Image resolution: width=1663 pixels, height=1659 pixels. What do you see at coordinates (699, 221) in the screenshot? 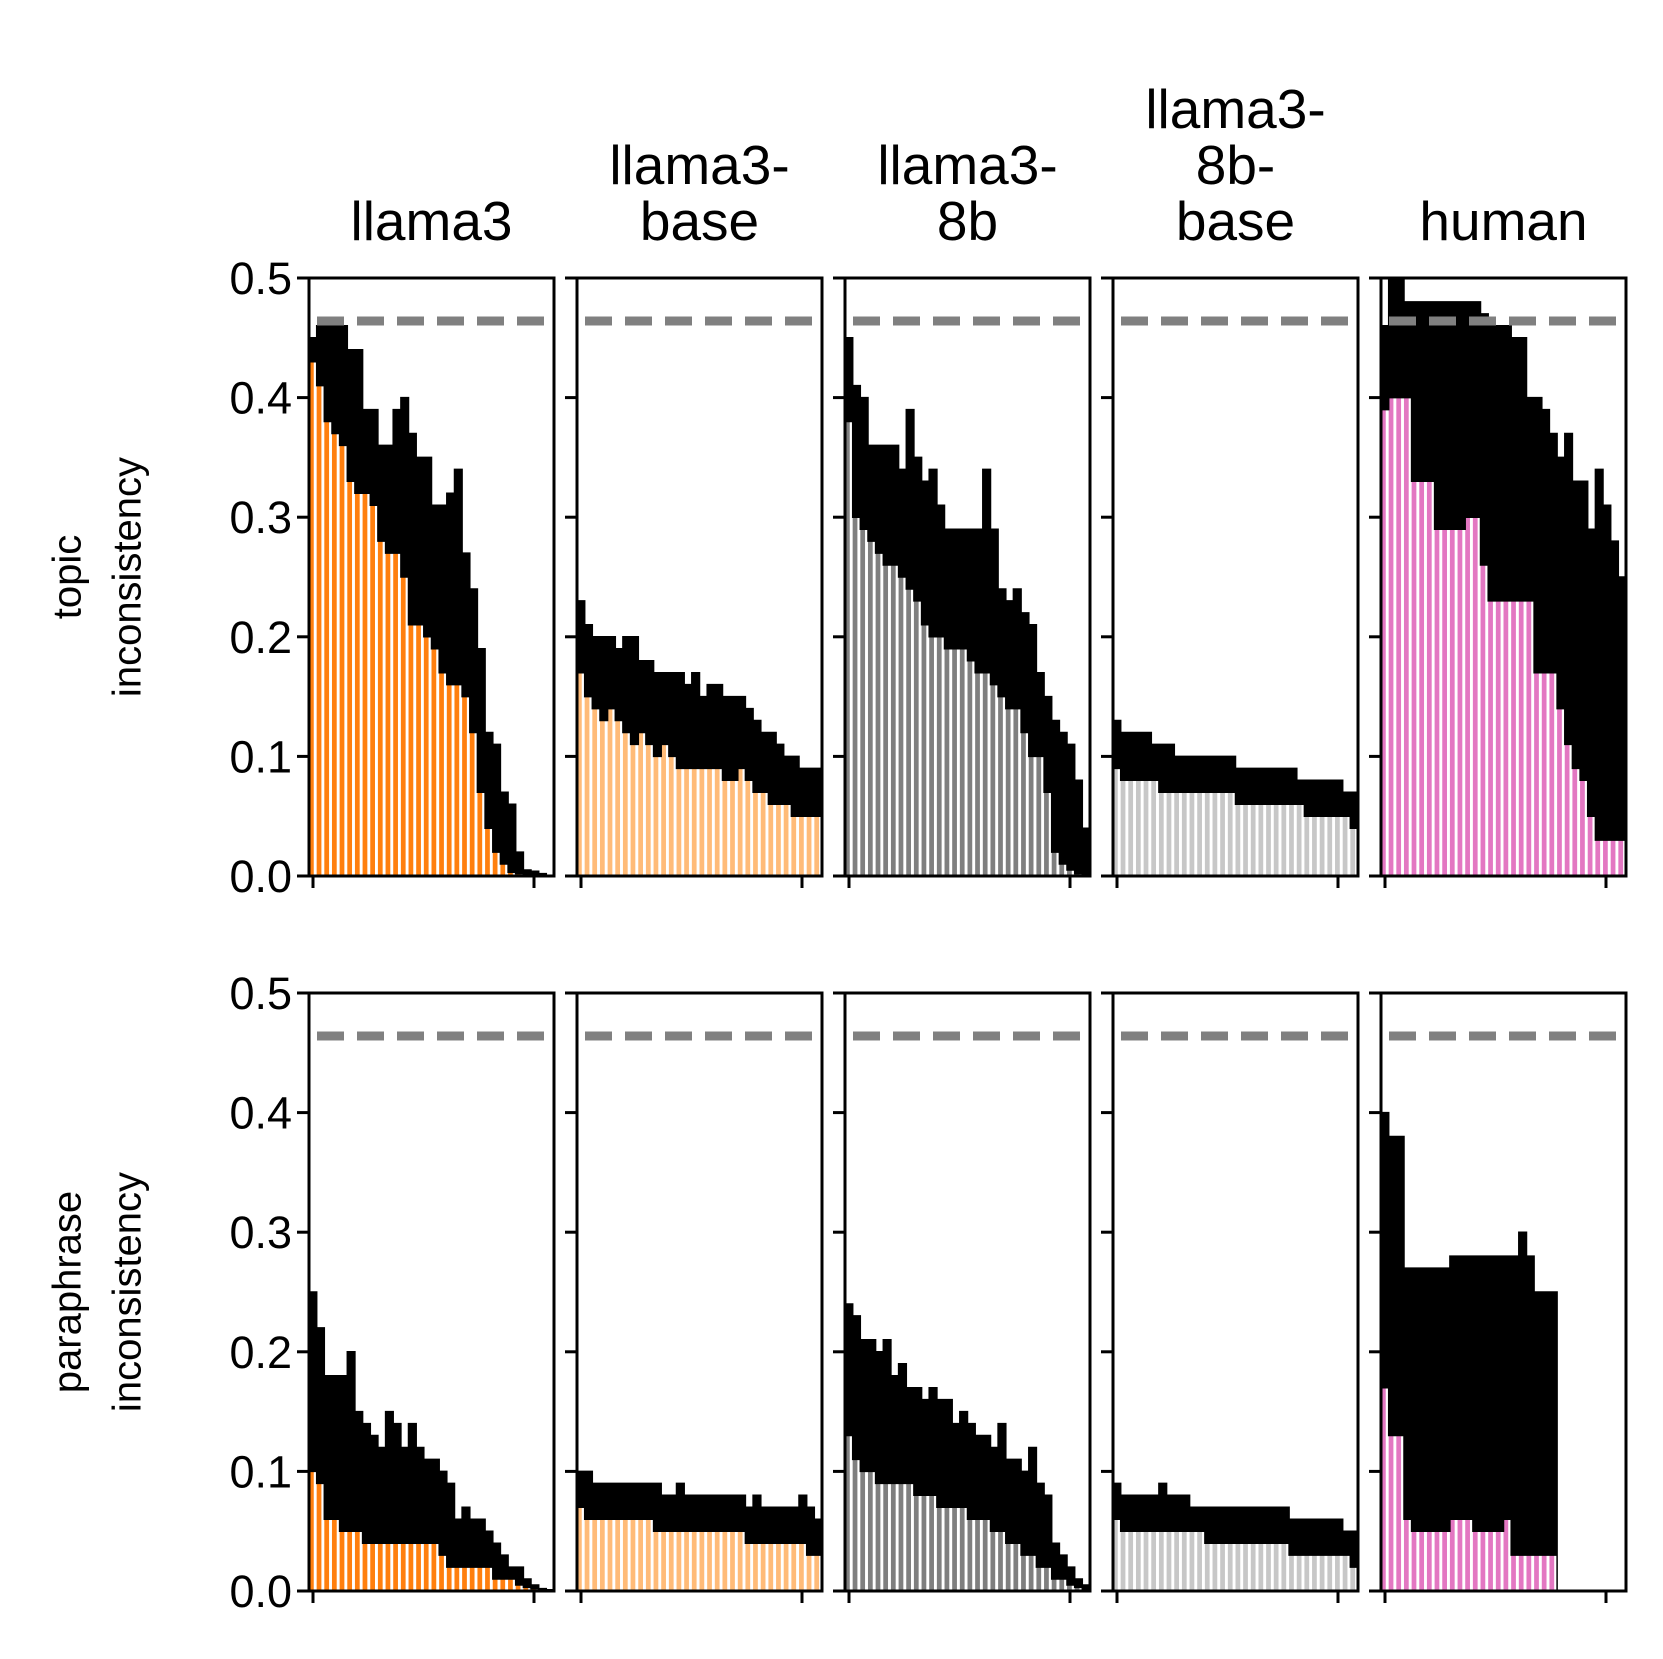
I see `column-title-llama3-base: base` at bounding box center [699, 221].